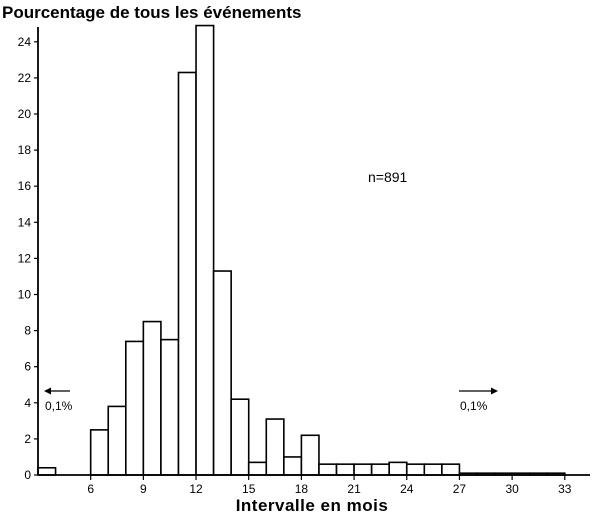 The width and height of the screenshot is (599, 517). Describe the element at coordinates (25, 295) in the screenshot. I see `y-tick-label: 10` at that location.